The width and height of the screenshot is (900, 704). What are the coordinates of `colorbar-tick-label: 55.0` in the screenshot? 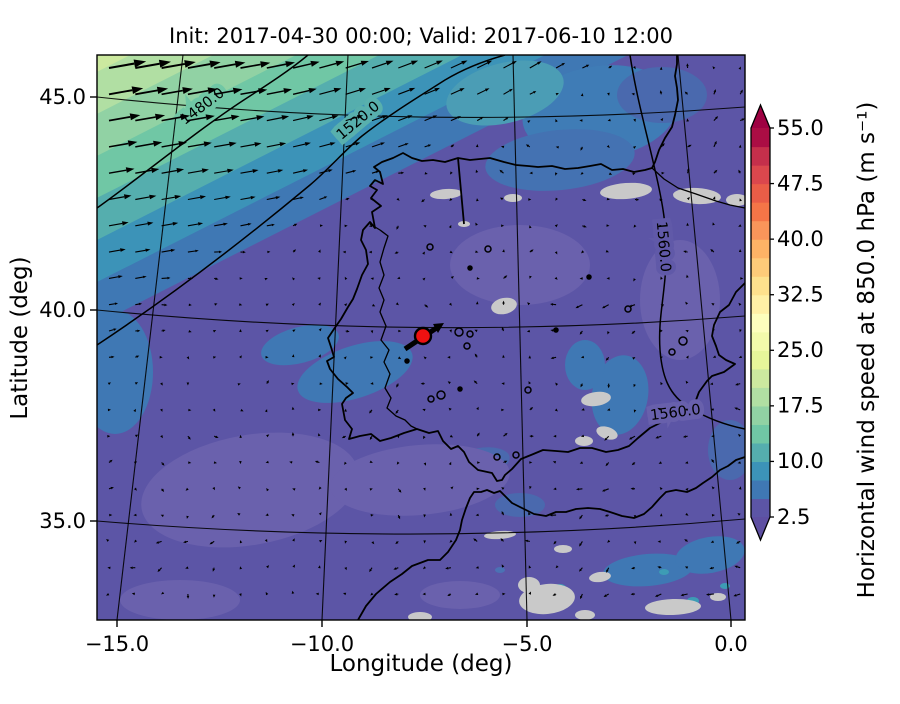 It's located at (800, 128).